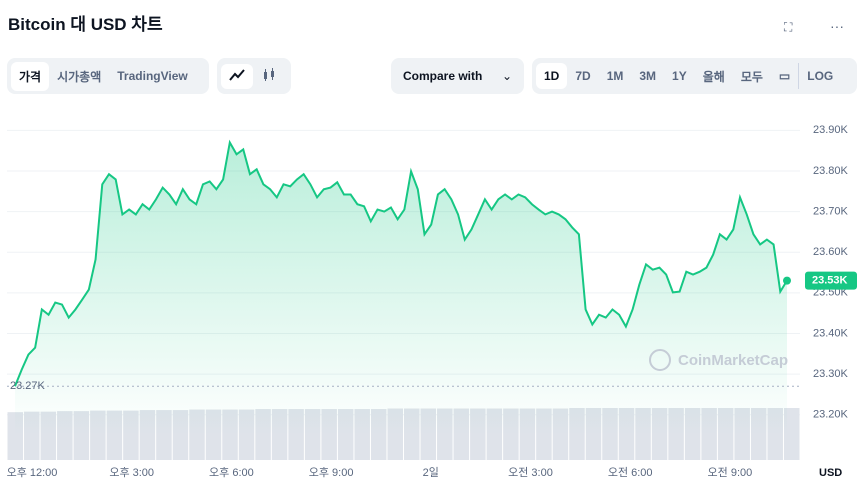  I want to click on y-tick-label: 23.30K, so click(831, 374).